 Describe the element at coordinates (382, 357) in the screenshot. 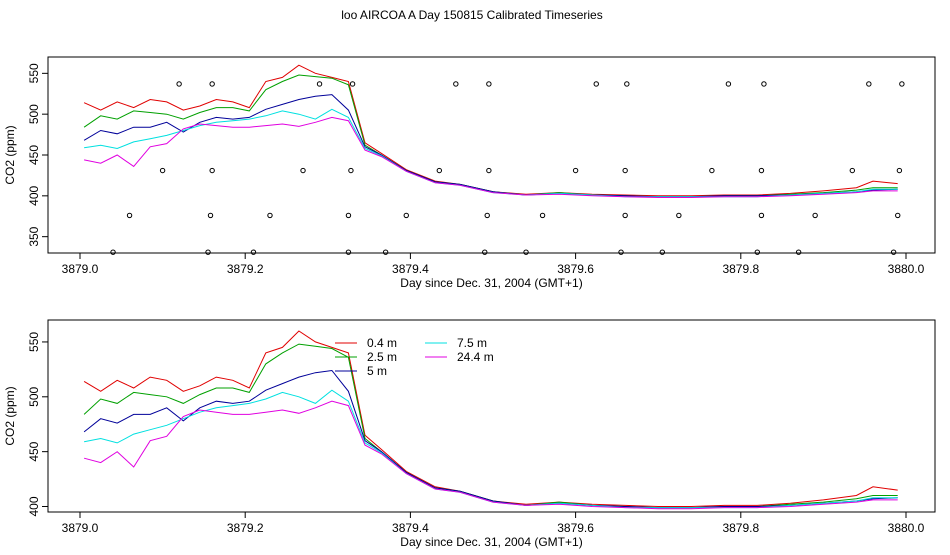

I see `legend-label: 2.5 m` at that location.